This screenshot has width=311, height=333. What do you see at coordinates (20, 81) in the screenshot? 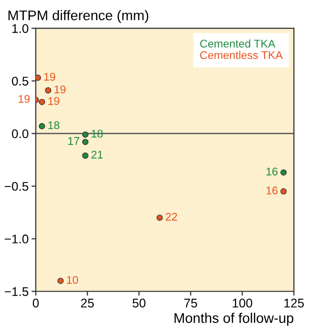
I see `y-tick-label: 0.5` at bounding box center [20, 81].